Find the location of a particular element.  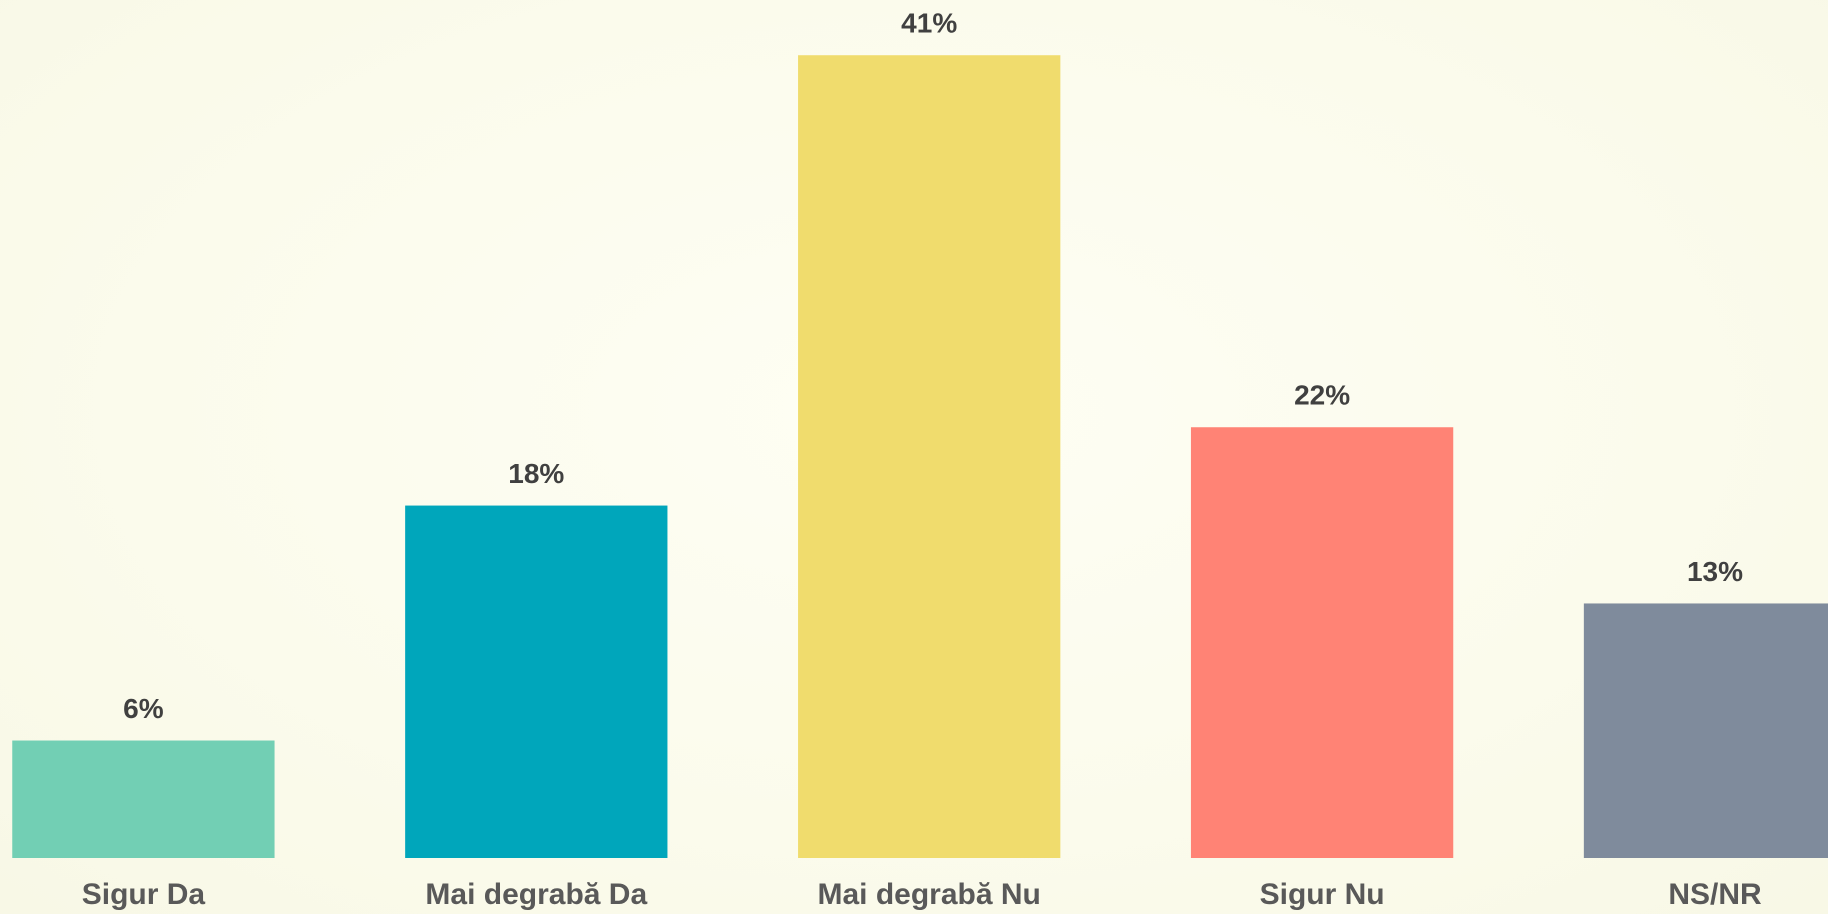

data-label: 13% is located at coordinates (1715, 571).